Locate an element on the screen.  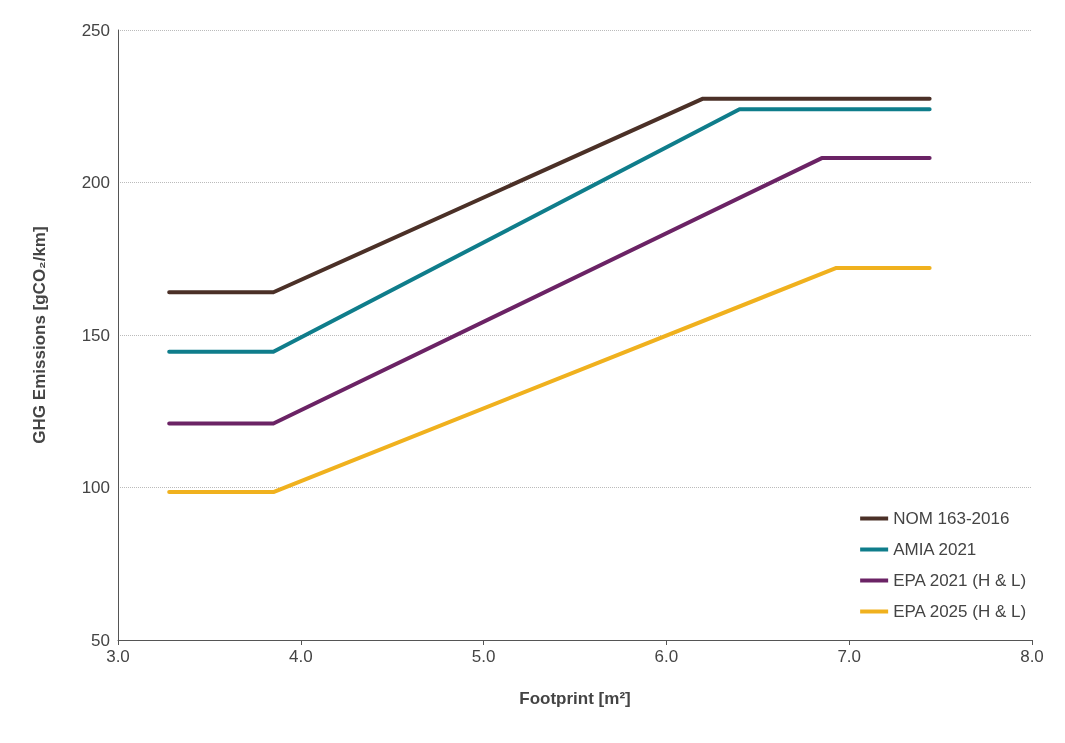
y-tick-label: 250 is located at coordinates (95, 30).